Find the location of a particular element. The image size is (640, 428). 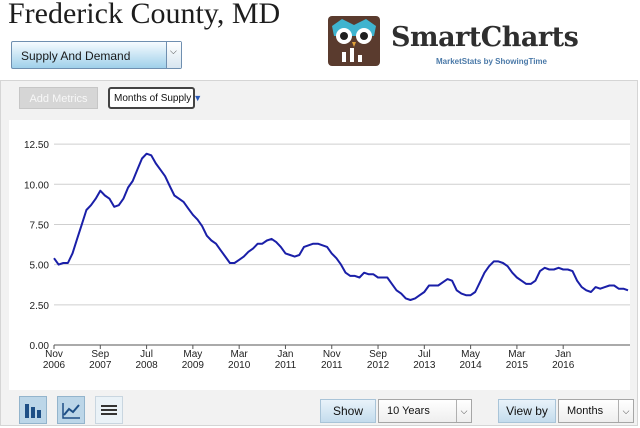

date-range-select: 10 Years ⌵ is located at coordinates (425, 411).